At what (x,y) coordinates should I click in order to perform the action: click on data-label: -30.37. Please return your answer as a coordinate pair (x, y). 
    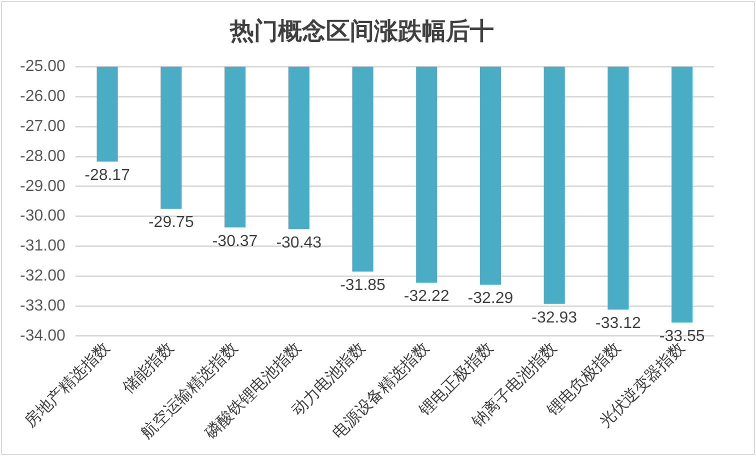
    Looking at the image, I should click on (235, 241).